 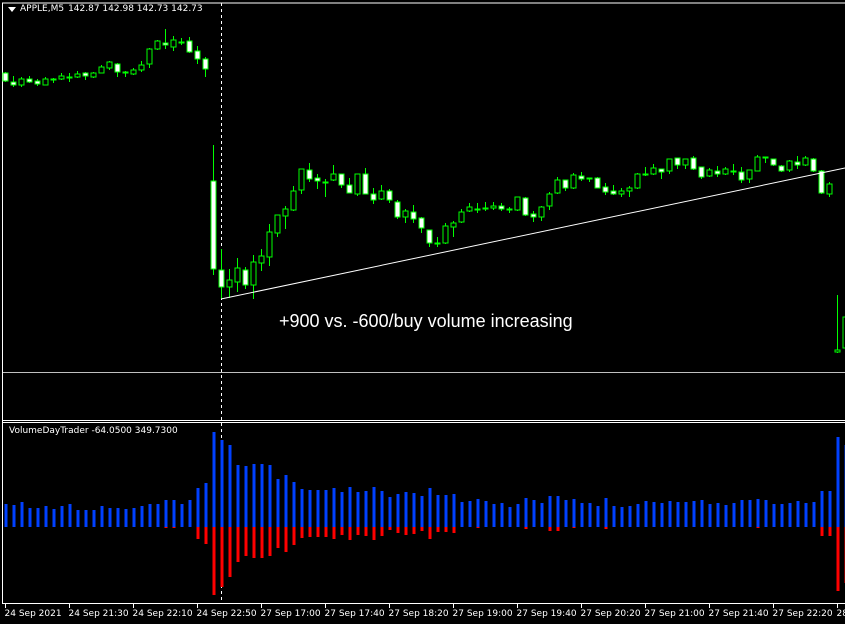 What do you see at coordinates (675, 614) in the screenshot?
I see `time-tick-label: 27 Sep 21:00` at bounding box center [675, 614].